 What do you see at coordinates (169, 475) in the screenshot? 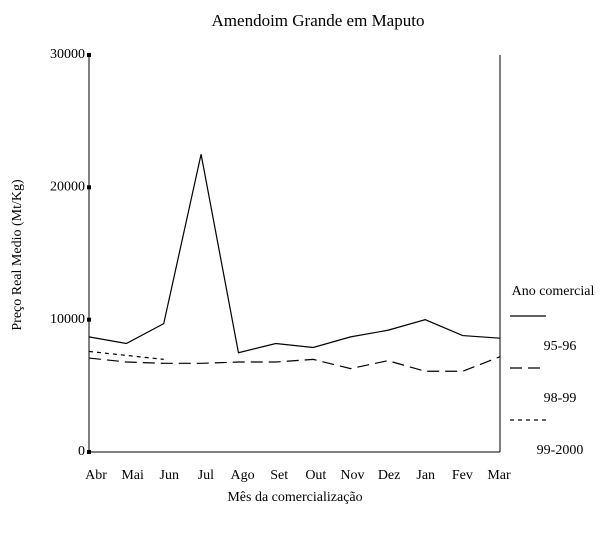
I see `x-tick-label: Jun` at bounding box center [169, 475].